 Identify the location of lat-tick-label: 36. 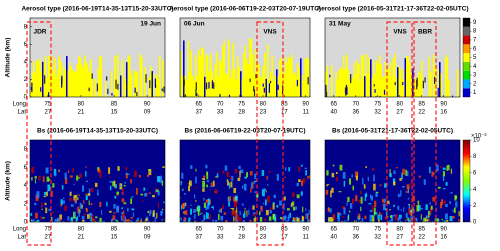
(355, 238).